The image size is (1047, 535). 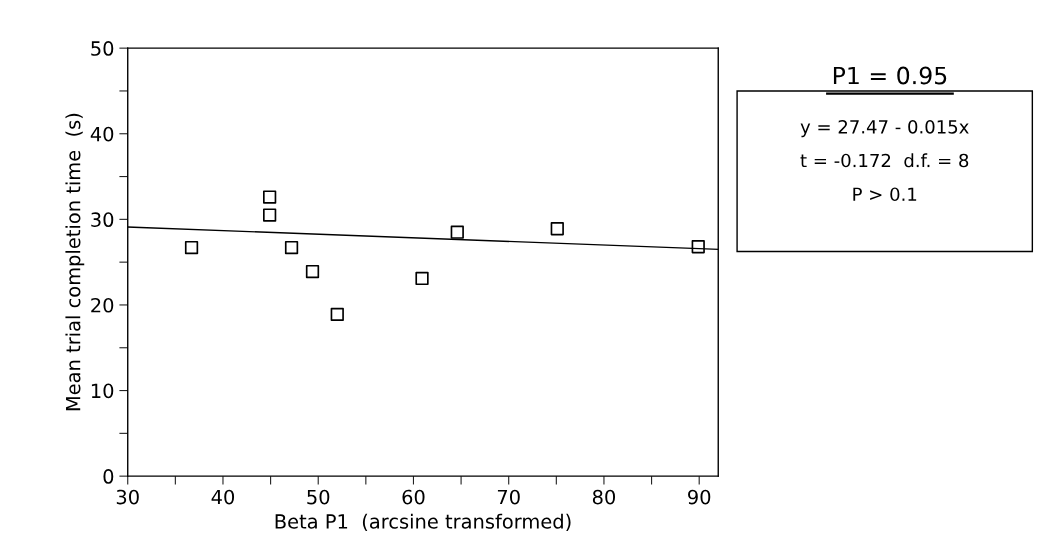 I want to click on x-tick-label: 70, so click(x=508, y=497).